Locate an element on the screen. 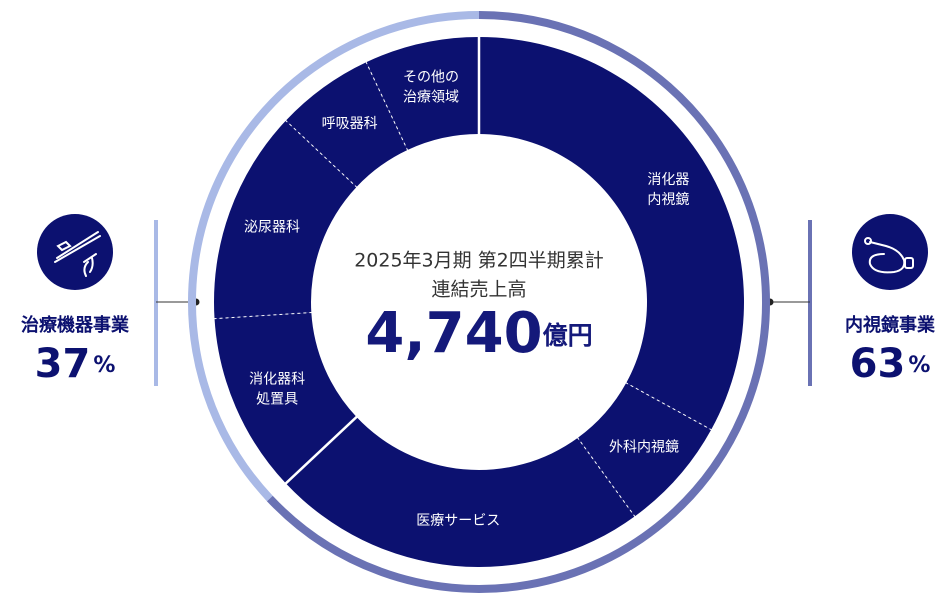 Image resolution: width=946 pixels, height=595 pixels. segment-label-line: 外科内視鏡 is located at coordinates (644, 447).